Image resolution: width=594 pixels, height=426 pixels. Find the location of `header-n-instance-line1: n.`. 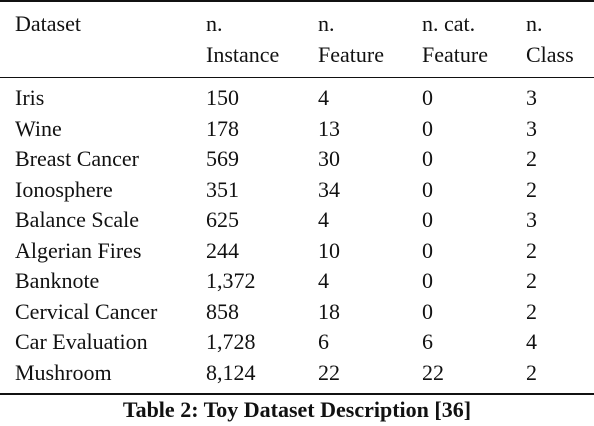

header-n-instance-line1: n. is located at coordinates (214, 23).